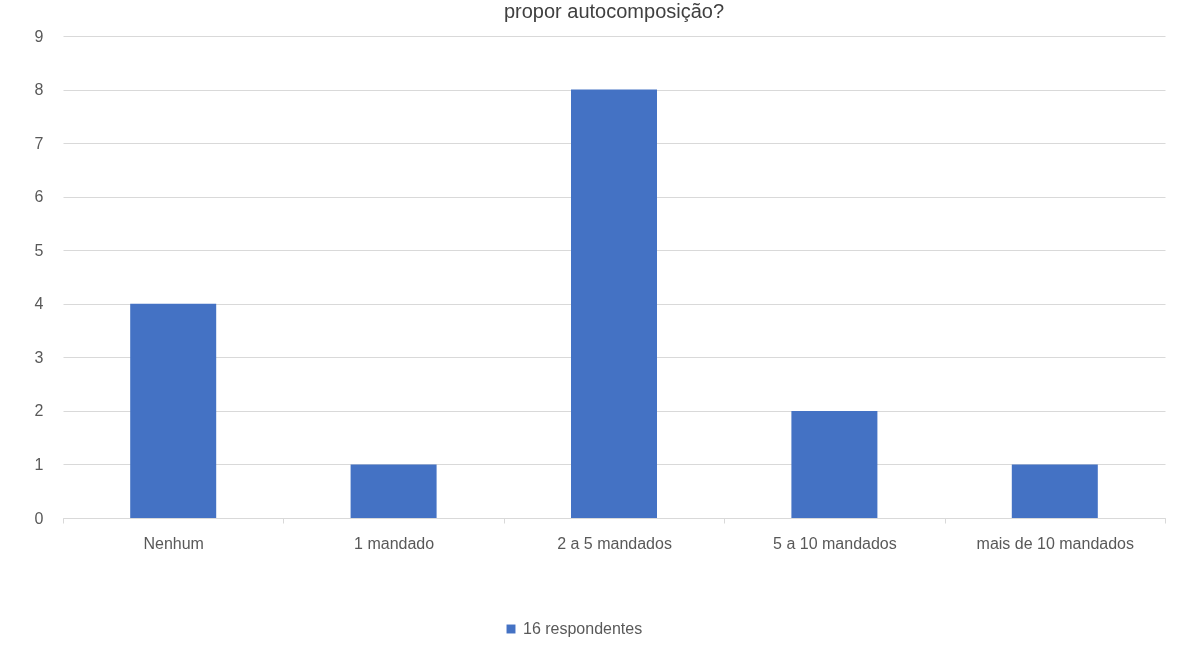 This screenshot has height=664, width=1186. Describe the element at coordinates (39, 357) in the screenshot. I see `y-tick-label: 3` at that location.